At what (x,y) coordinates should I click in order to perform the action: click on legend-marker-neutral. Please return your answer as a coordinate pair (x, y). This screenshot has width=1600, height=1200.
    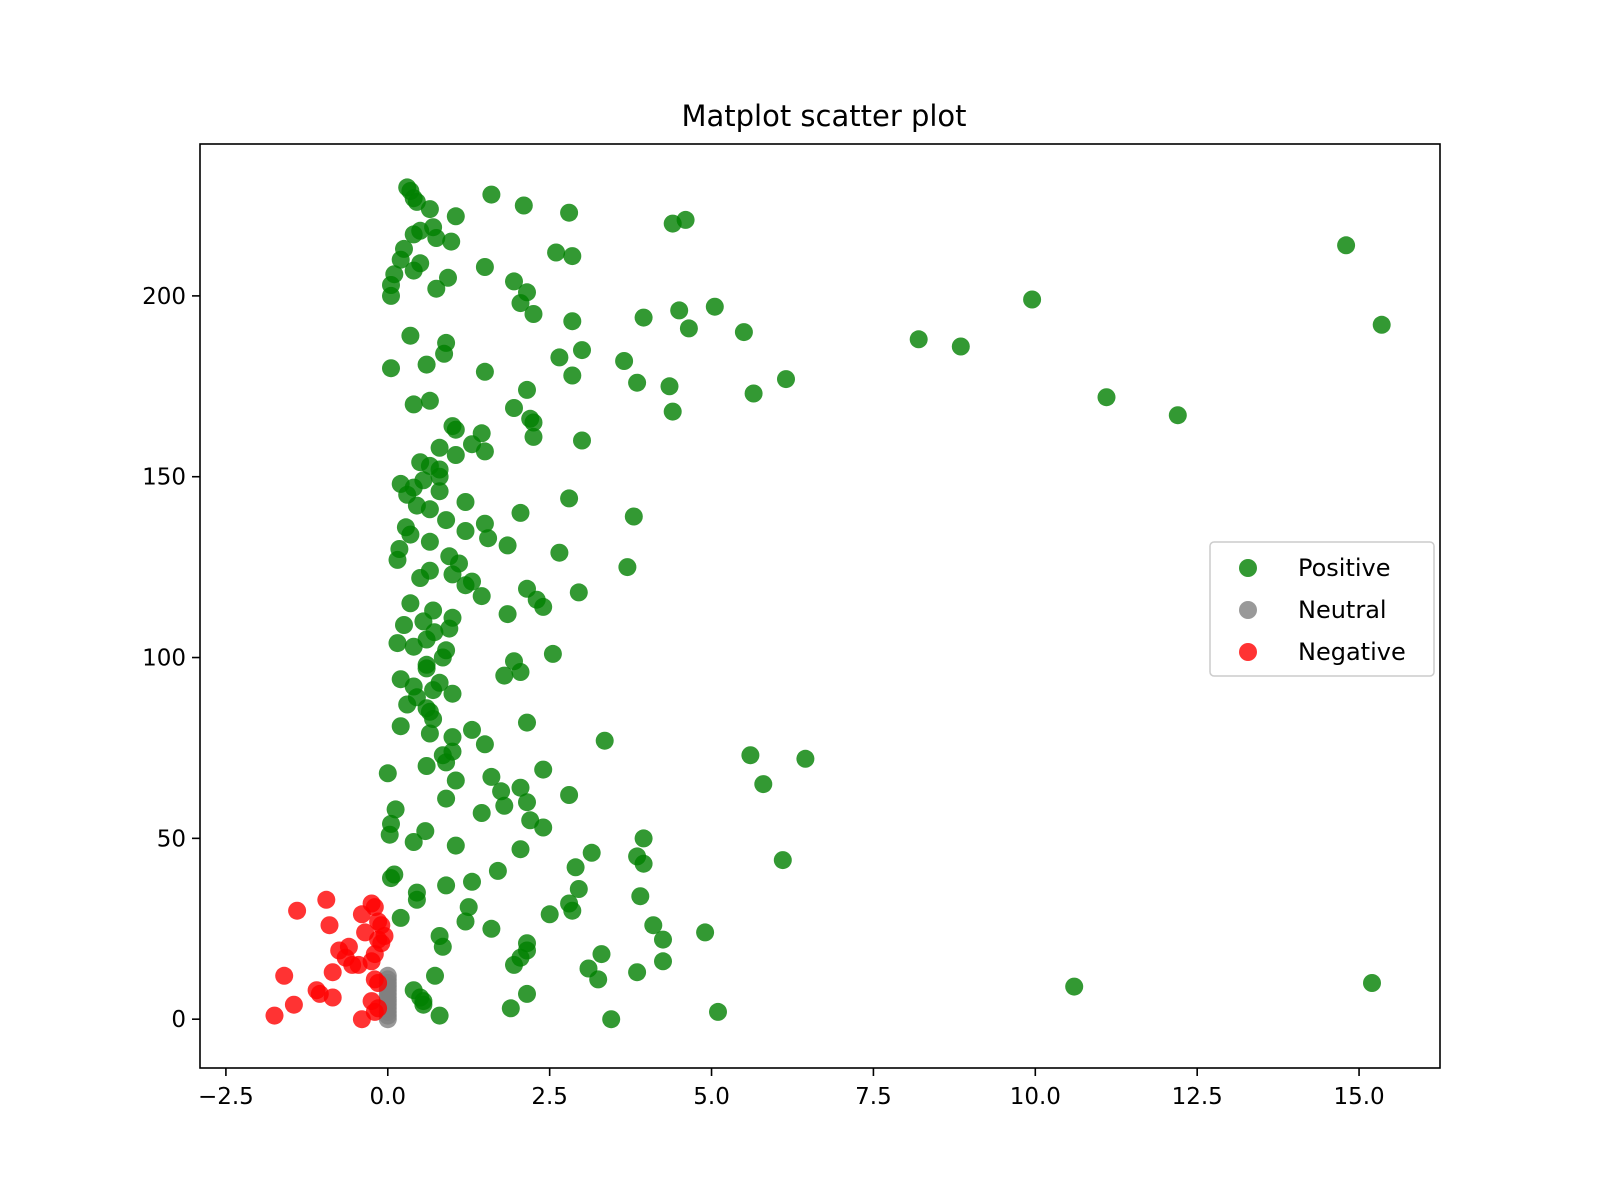
    Looking at the image, I should click on (1248, 610).